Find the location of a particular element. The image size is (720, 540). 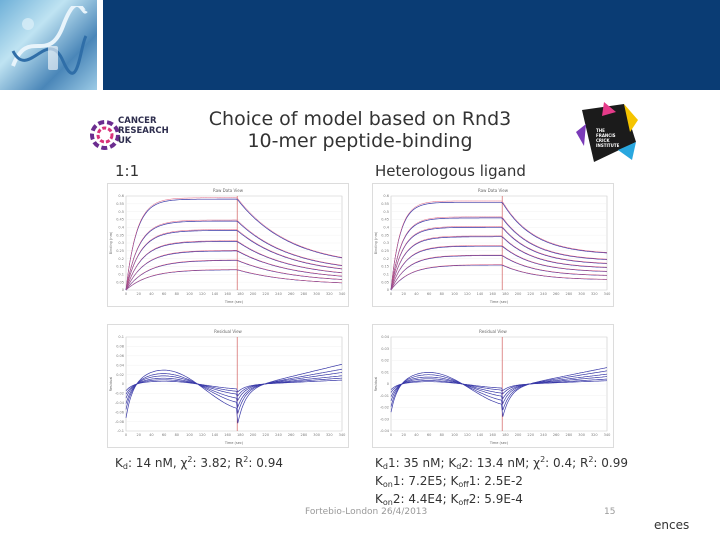

chart-title: Raw Data View is located at coordinates (228, 190).